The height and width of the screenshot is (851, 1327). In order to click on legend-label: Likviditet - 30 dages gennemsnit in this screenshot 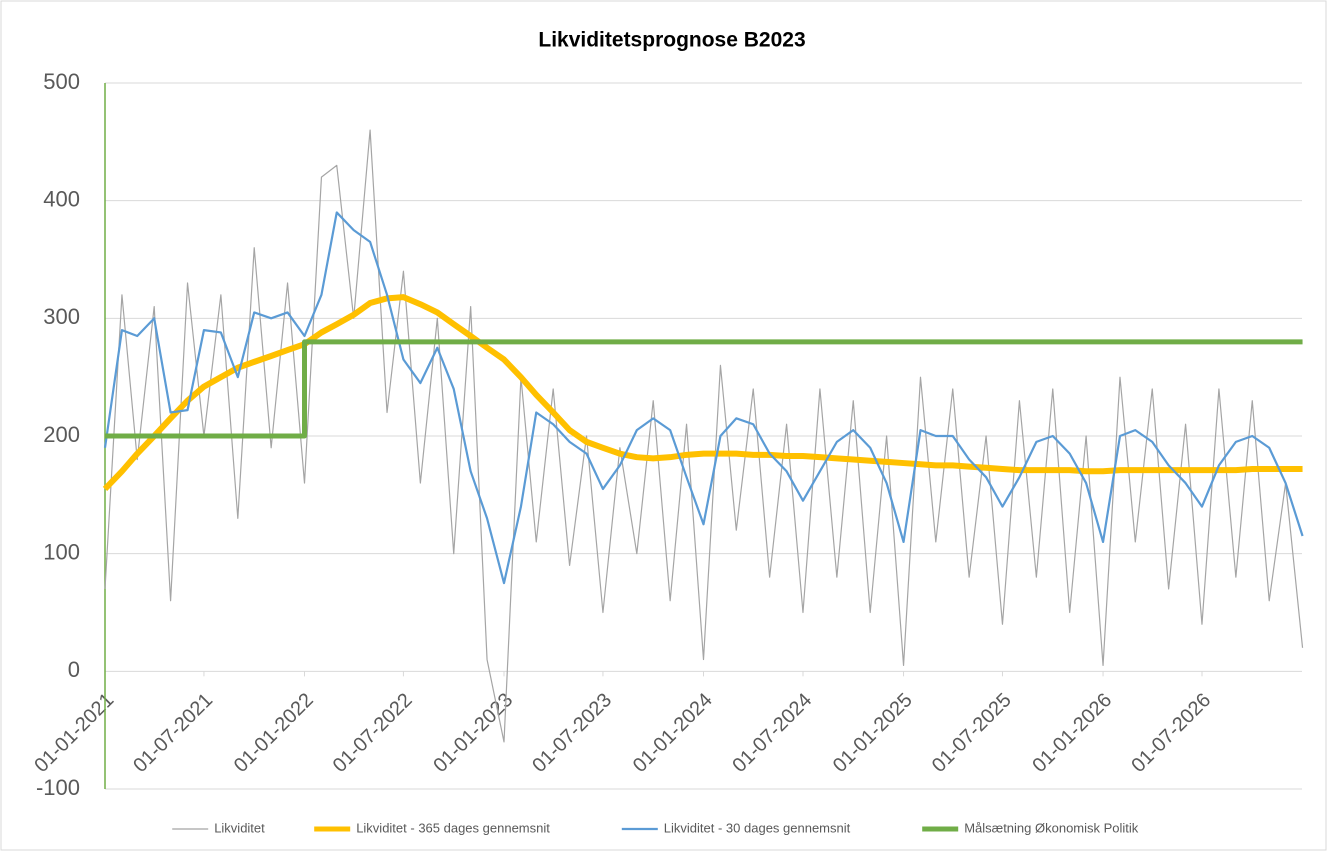, I will do `click(757, 827)`.